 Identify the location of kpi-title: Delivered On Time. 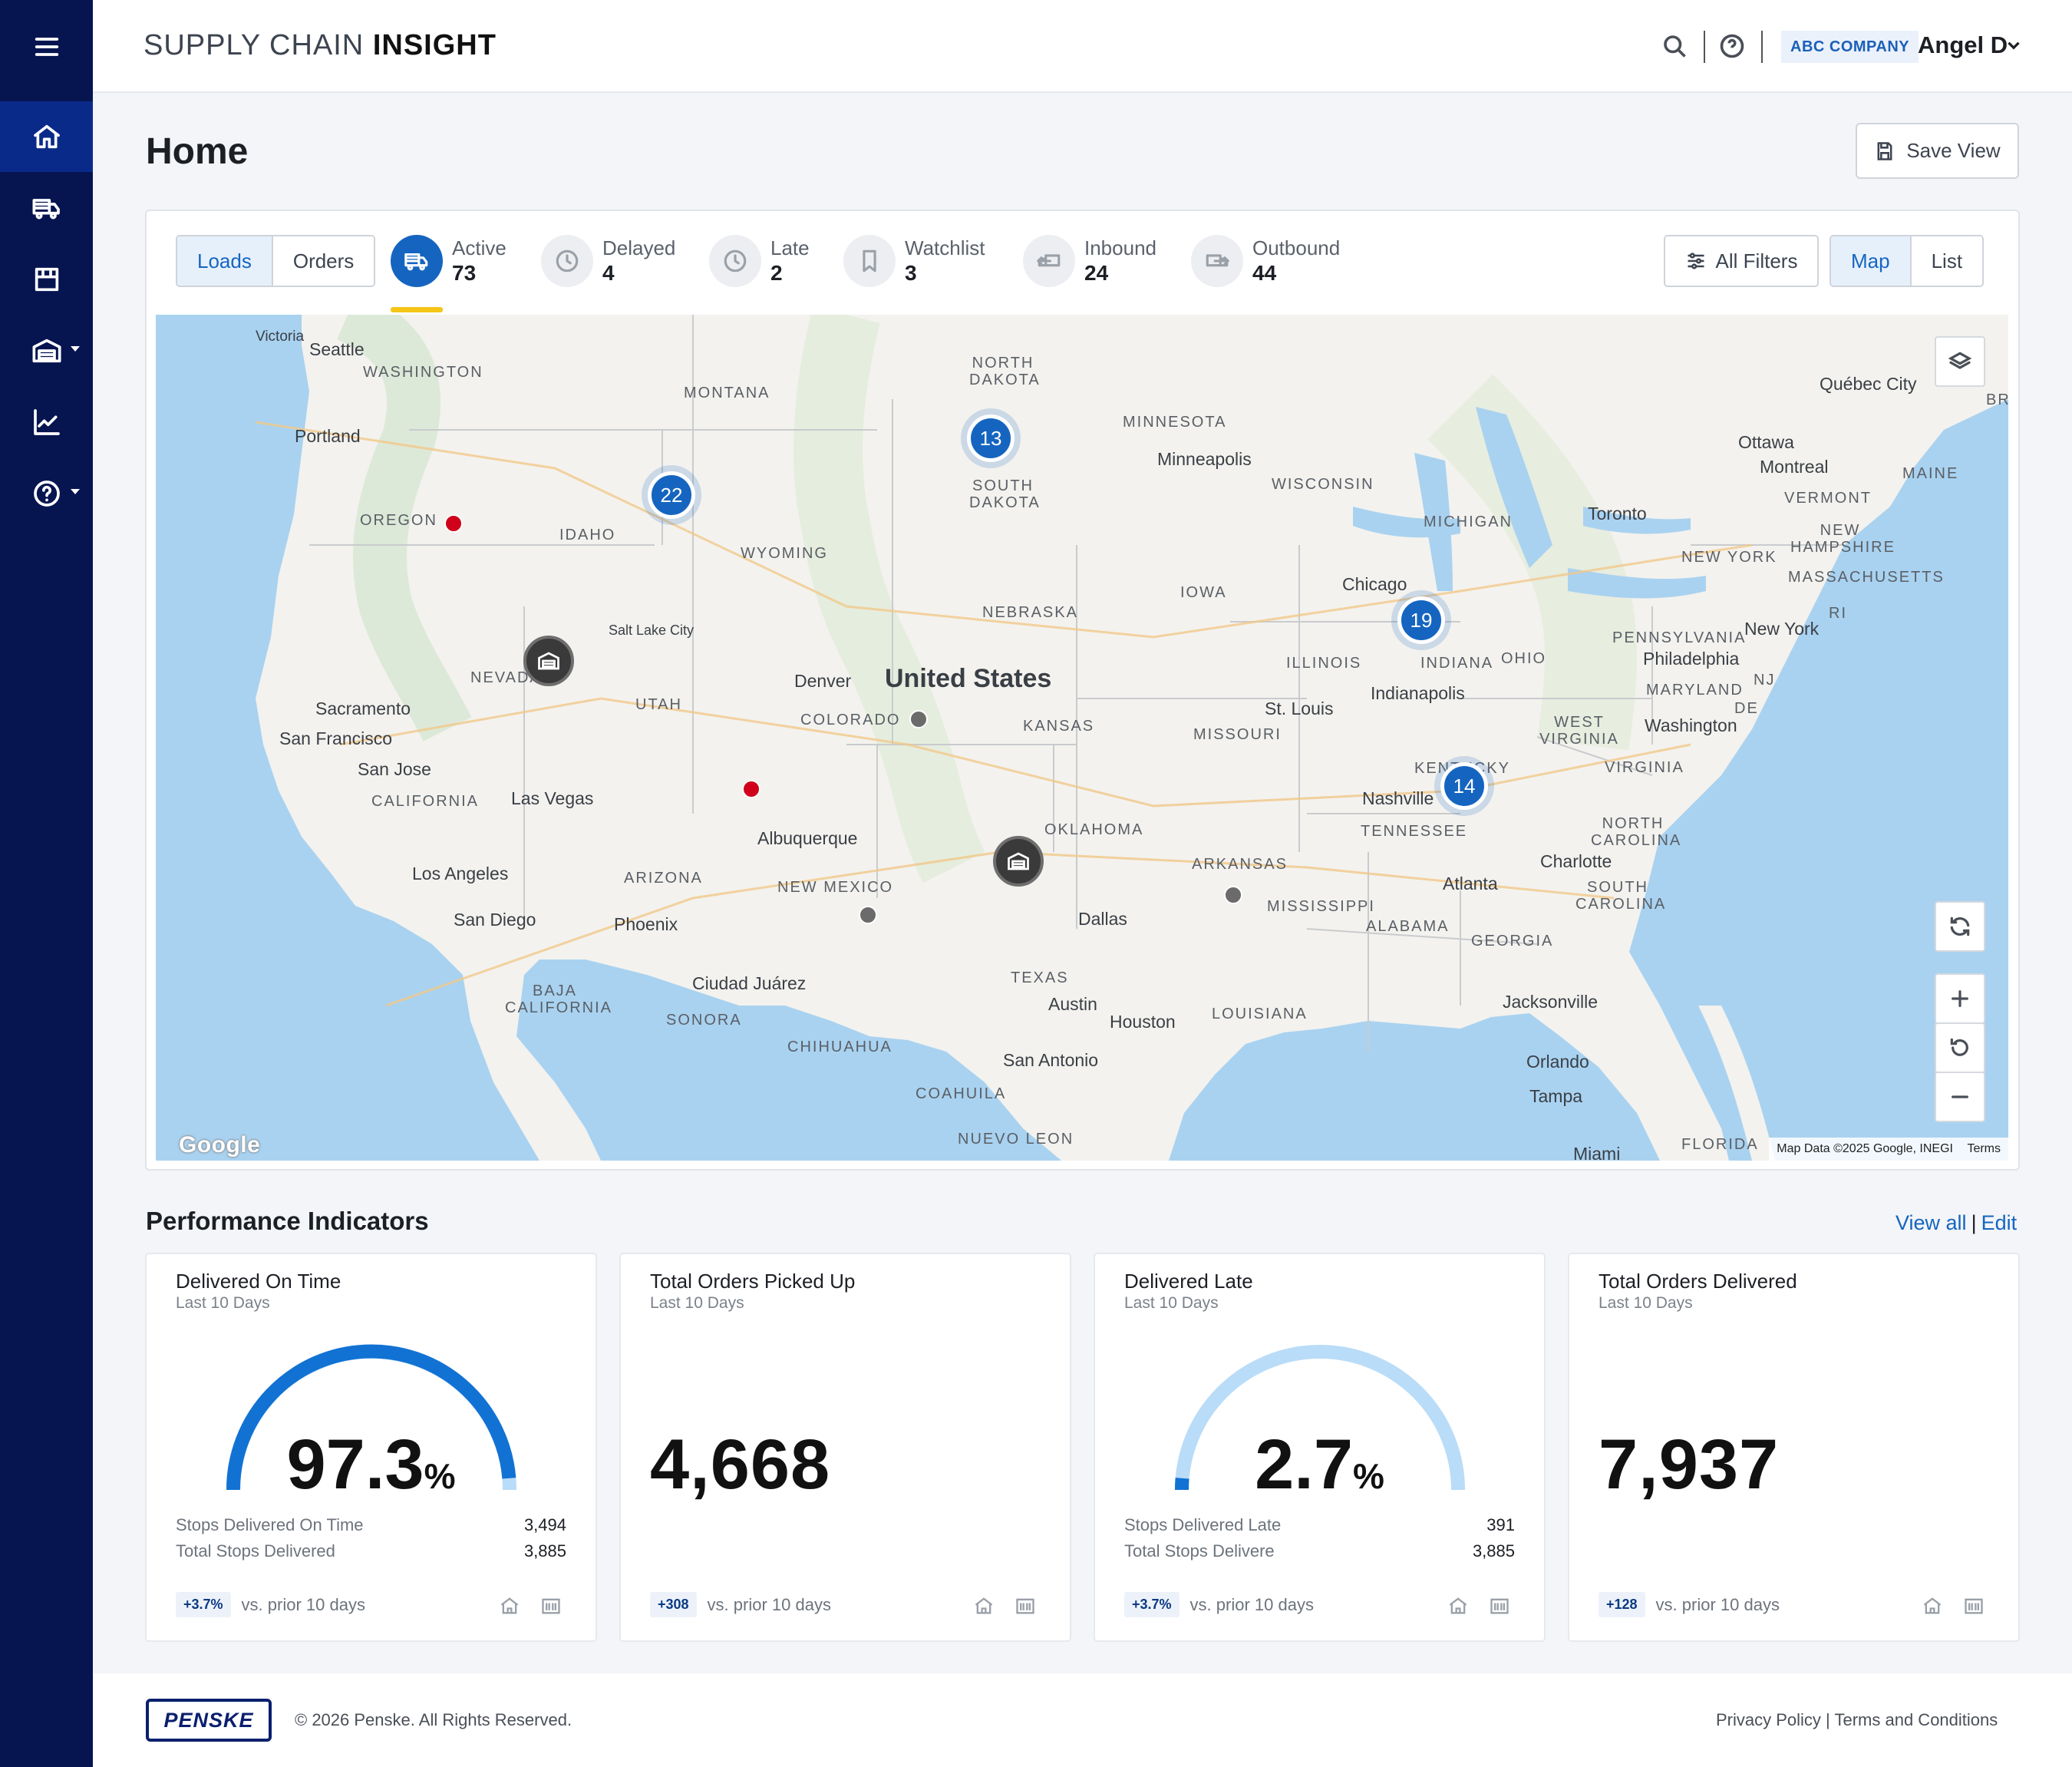
(258, 1281).